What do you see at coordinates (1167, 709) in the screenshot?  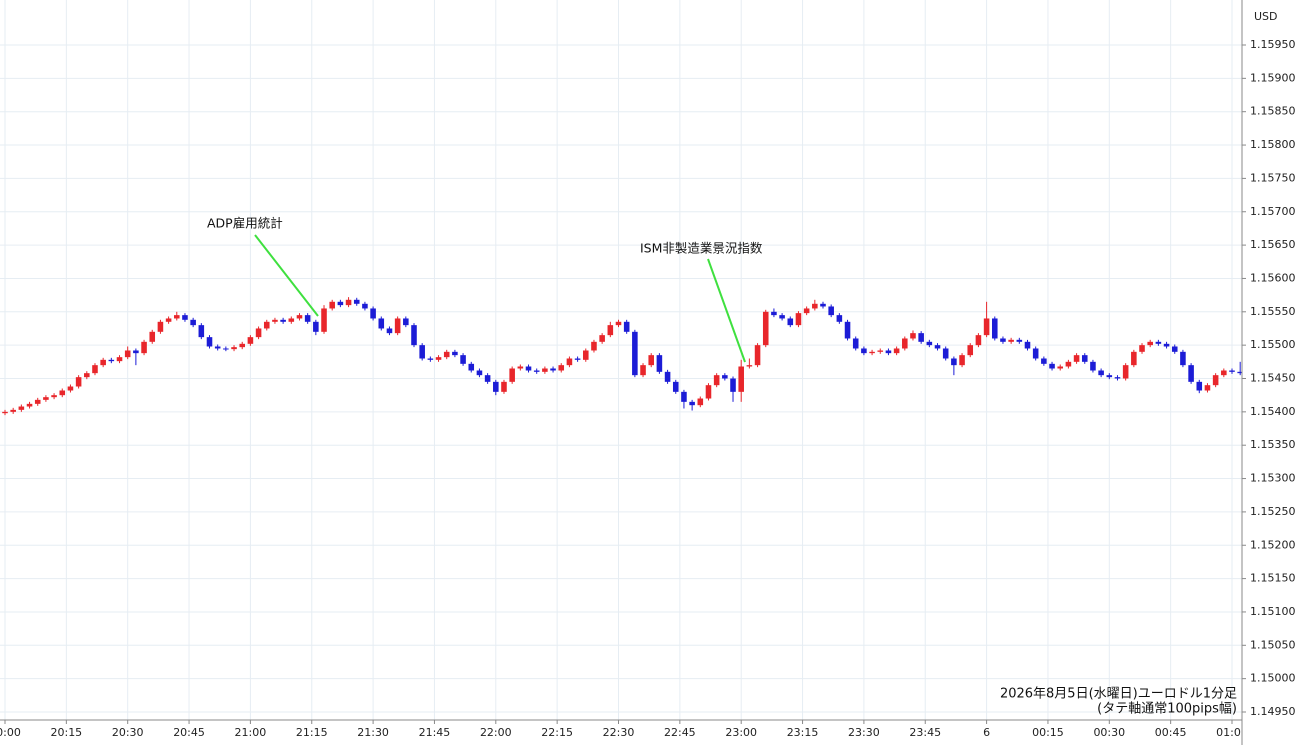 I see `caption: (タテ軸通常100pips幅)` at bounding box center [1167, 709].